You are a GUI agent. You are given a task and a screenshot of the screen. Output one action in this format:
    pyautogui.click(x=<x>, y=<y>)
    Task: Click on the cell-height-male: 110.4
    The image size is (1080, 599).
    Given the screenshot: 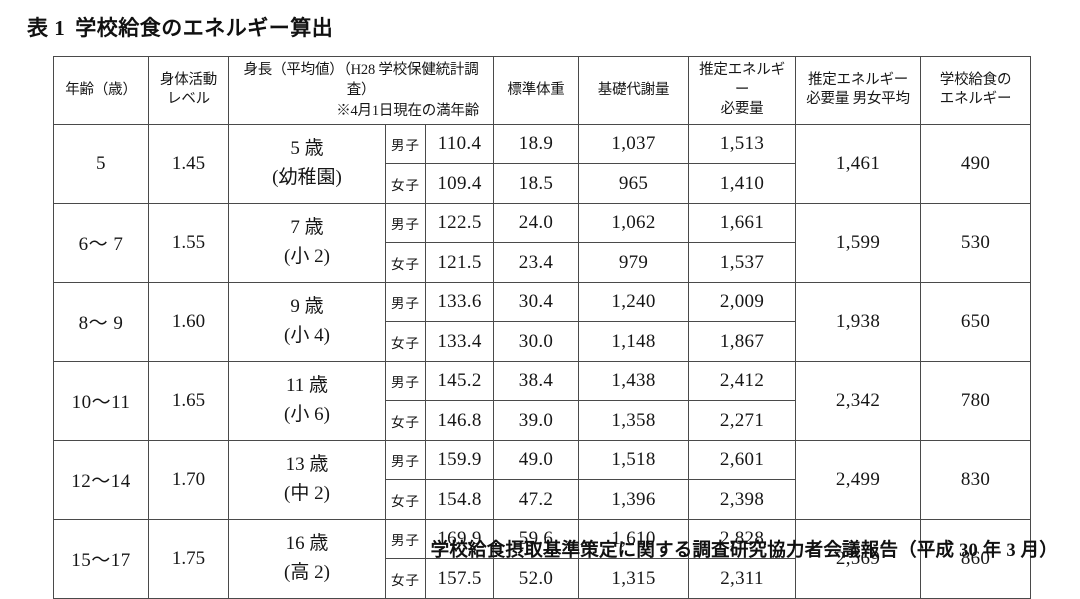 What is the action you would take?
    pyautogui.click(x=459, y=144)
    